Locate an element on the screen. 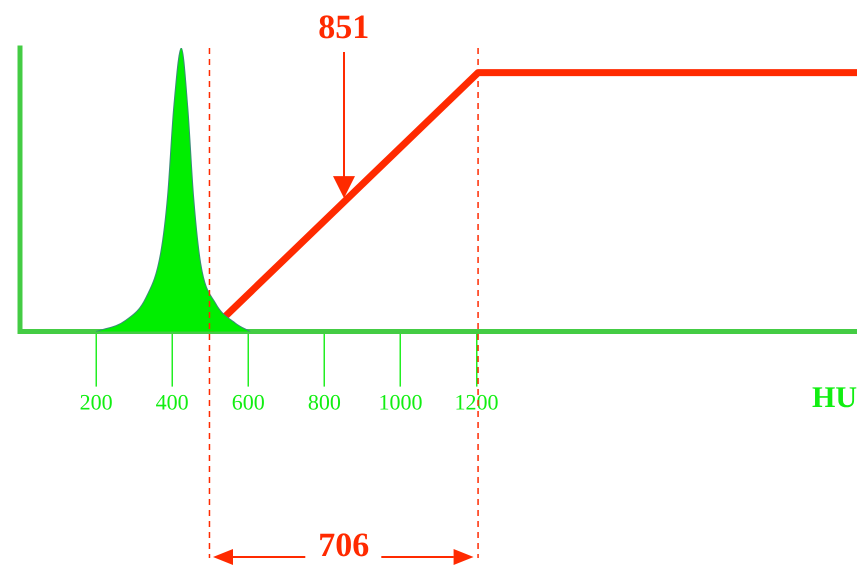  x-tick-label: 200 is located at coordinates (96, 402).